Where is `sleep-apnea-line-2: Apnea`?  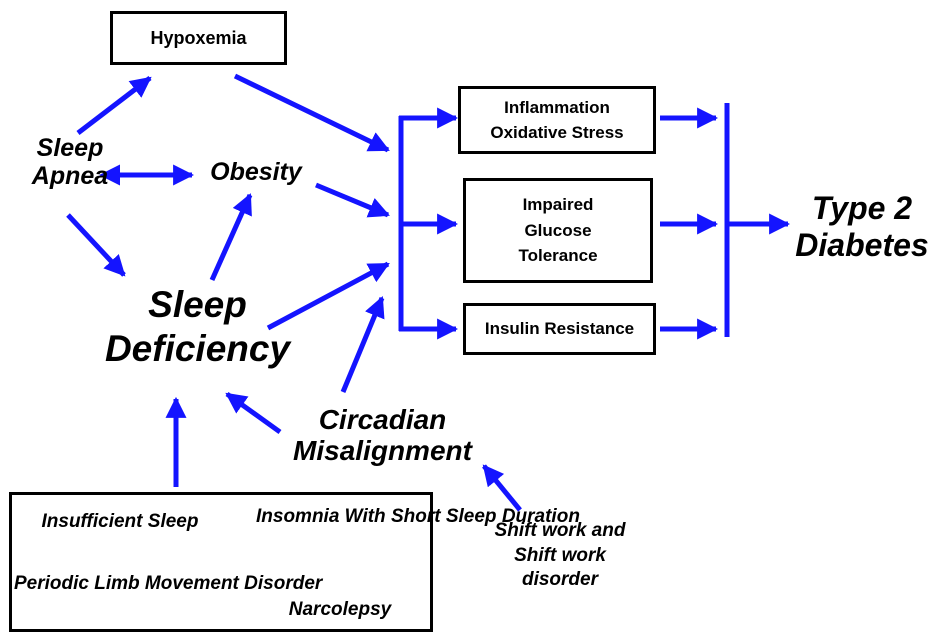
sleep-apnea-line-2: Apnea is located at coordinates (70, 176).